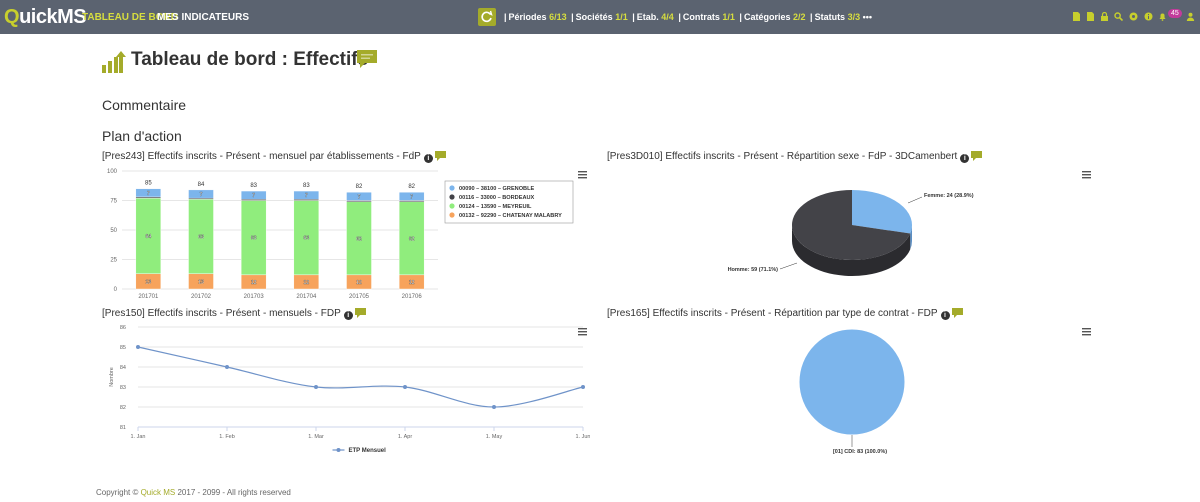  Describe the element at coordinates (772, 17) in the screenshot. I see `filter-categories: | Catégories 2/2` at that location.